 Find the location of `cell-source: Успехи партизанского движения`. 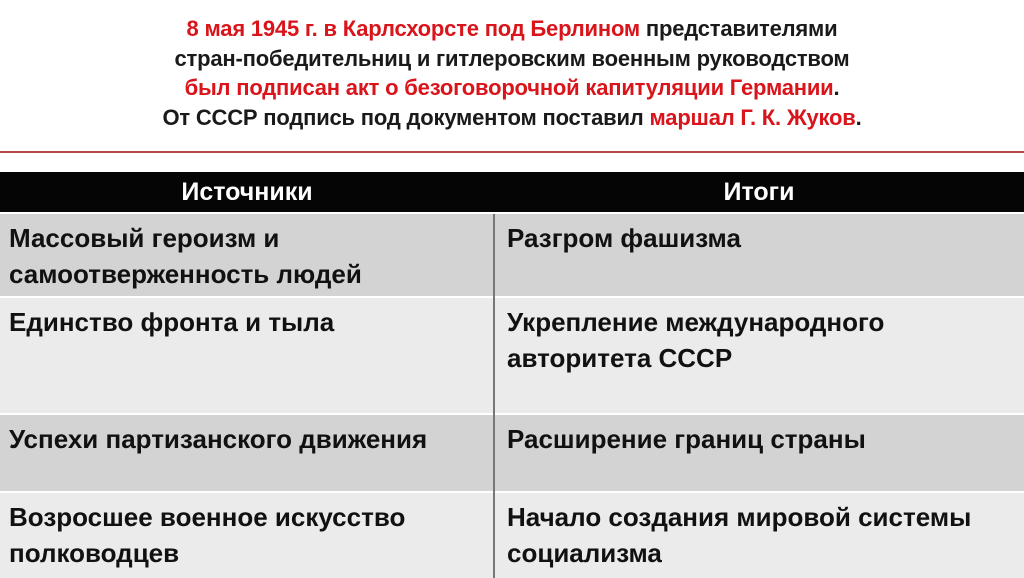

cell-source: Успехи партизанского движения is located at coordinates (247, 452).